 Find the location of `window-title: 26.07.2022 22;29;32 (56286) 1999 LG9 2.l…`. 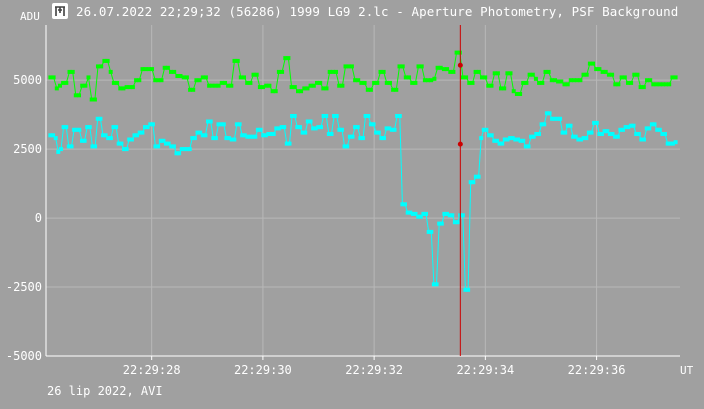

window-title: 26.07.2022 22;29;32 (56286) 1999 LG9 2.l… is located at coordinates (377, 11).